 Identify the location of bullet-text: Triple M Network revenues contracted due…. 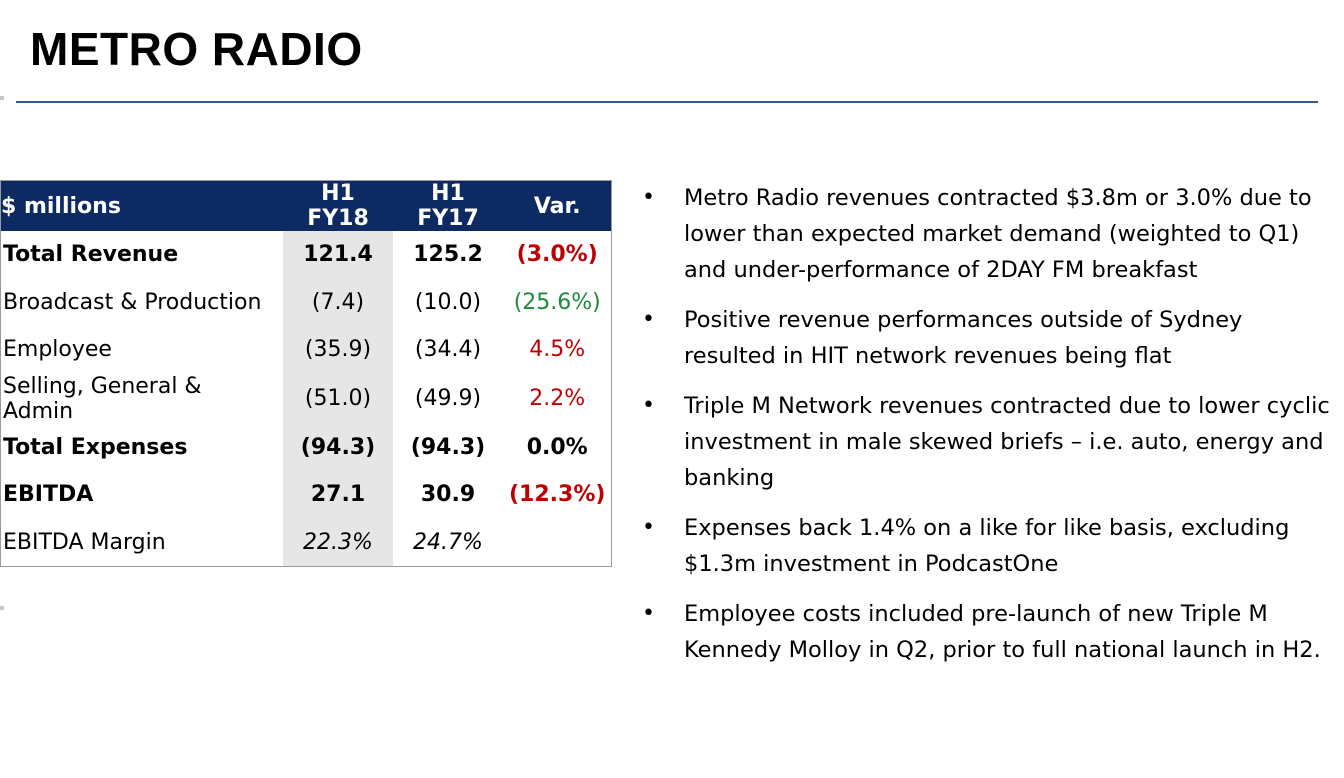
(1007, 442).